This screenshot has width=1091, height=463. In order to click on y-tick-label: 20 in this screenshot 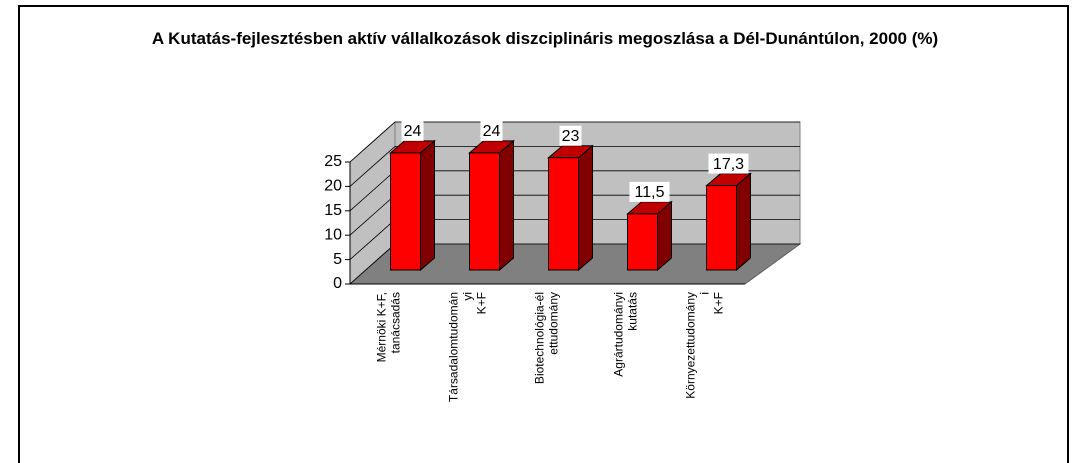, I will do `click(333, 186)`.